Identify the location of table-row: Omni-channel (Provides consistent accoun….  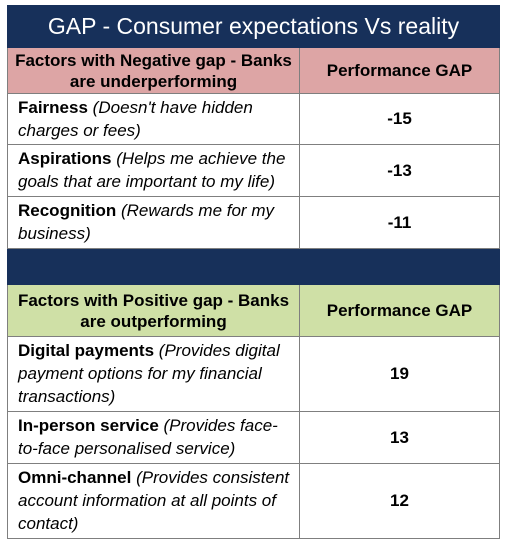
(254, 501).